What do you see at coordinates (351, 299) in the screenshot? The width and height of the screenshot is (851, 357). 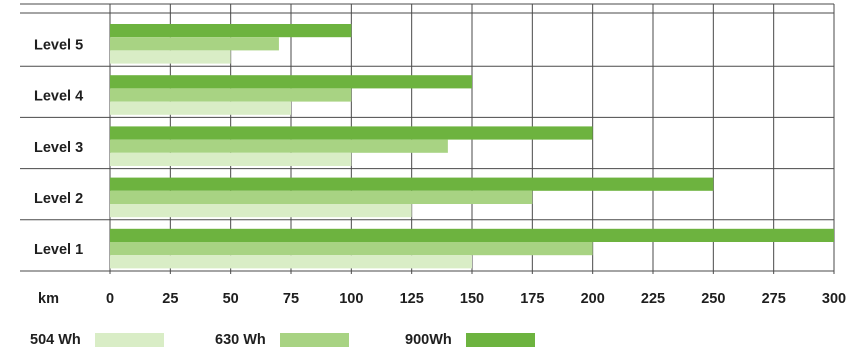 I see `x-tick-label: 100` at bounding box center [351, 299].